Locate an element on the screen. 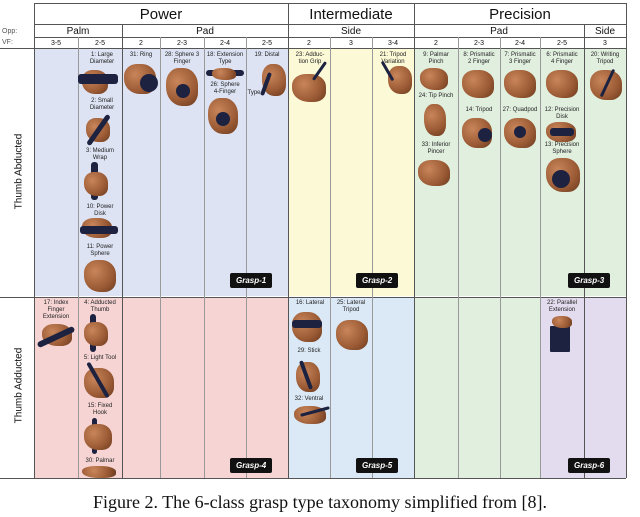 This screenshot has width=640, height=517. grasp-label-ring: 31: Ring is located at coordinates (141, 55).